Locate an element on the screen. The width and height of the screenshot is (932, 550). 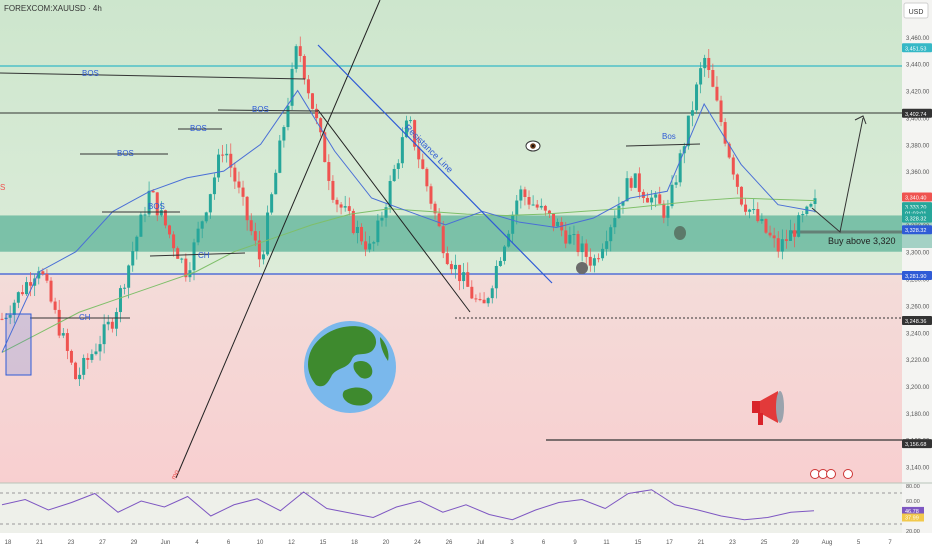
time-tick-label: Jul is located at coordinates (481, 543).